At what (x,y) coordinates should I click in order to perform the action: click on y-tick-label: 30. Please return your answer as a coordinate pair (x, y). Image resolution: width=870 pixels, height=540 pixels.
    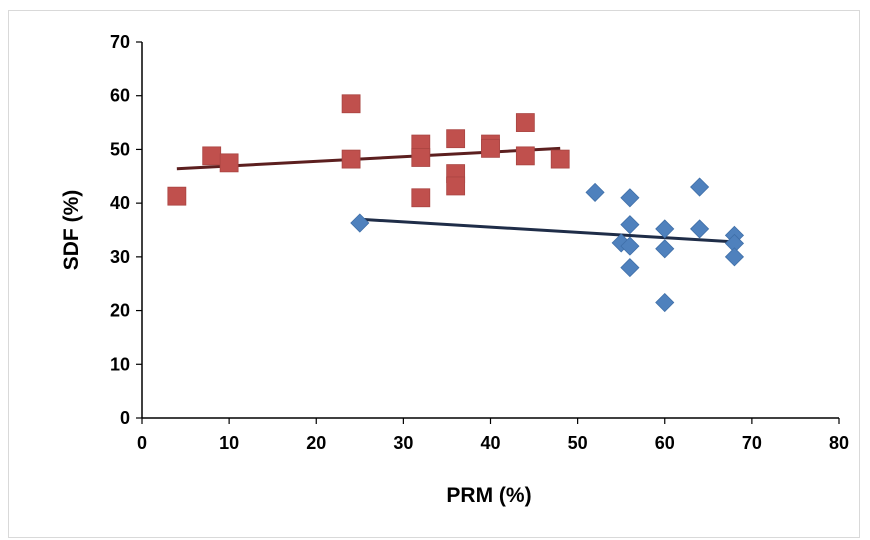
    Looking at the image, I should click on (120, 257).